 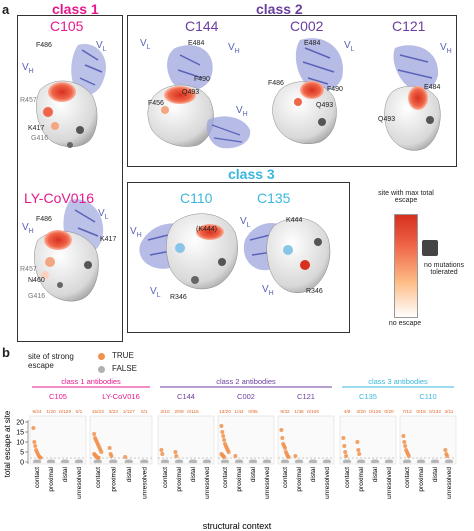 What do you see at coordinates (307, 26) in the screenshot?
I see `c002-name: C002` at bounding box center [307, 26].